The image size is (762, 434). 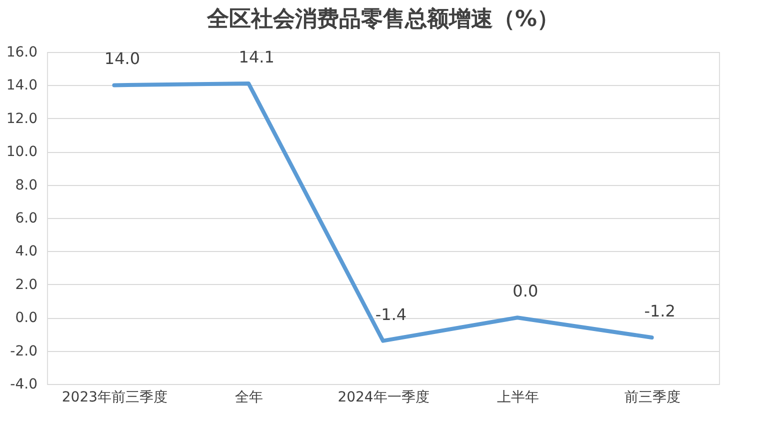 I want to click on x-tick-label: 2024年一季度, so click(x=384, y=398).